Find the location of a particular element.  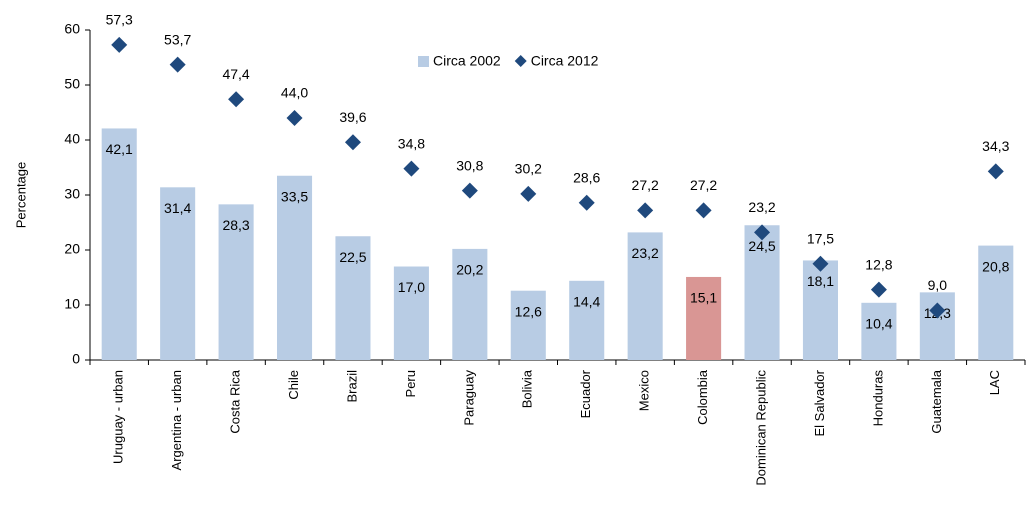

x-tick-label: Peru is located at coordinates (410, 383).